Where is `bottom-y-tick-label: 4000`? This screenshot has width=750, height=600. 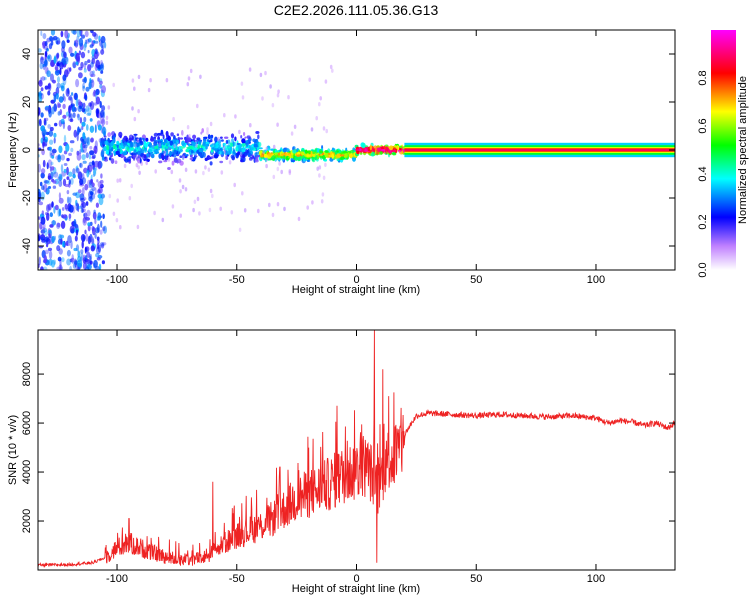
bottom-y-tick-label: 4000 is located at coordinates (27, 472).